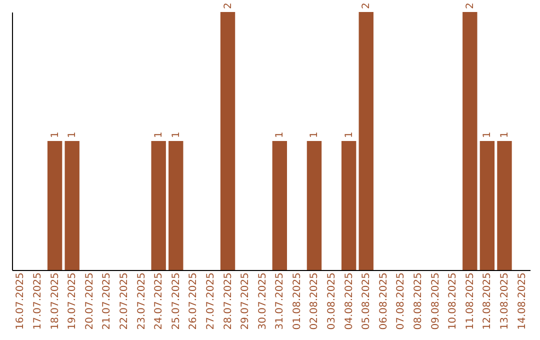 The image size is (540, 340). Describe the element at coordinates (159, 301) in the screenshot. I see `x-tick-label: 24.07.2025` at that location.